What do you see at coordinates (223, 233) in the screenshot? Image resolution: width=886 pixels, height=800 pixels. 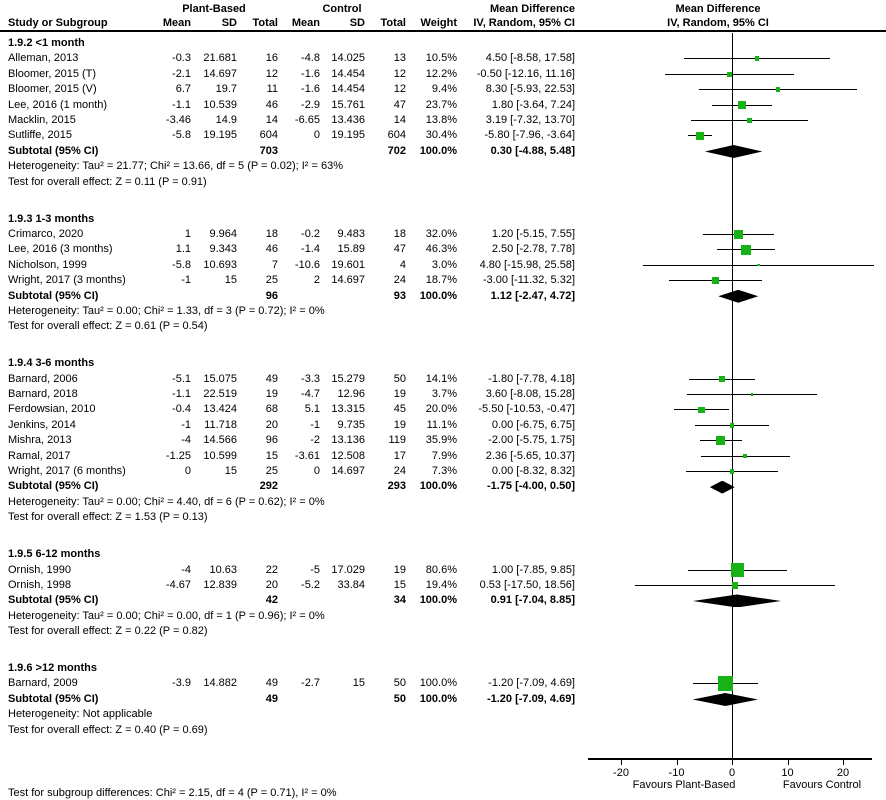 I see `cell-sd1: 9.964` at bounding box center [223, 233].